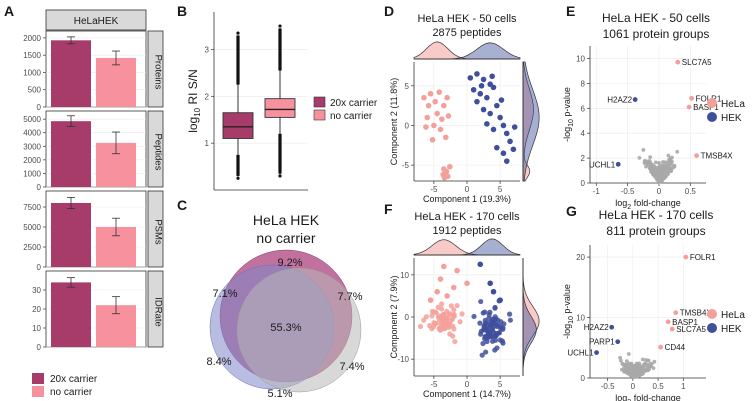 The width and height of the screenshot is (756, 401). What do you see at coordinates (349, 297) in the screenshot?
I see `venn-region-label: 7.7%` at bounding box center [349, 297].